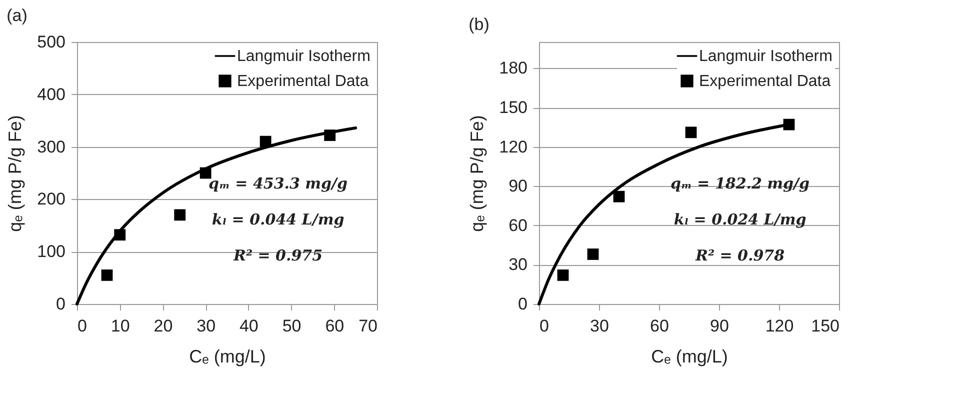 The height and width of the screenshot is (417, 955). What do you see at coordinates (163, 326) in the screenshot?
I see `x-tick-label: 20` at bounding box center [163, 326].